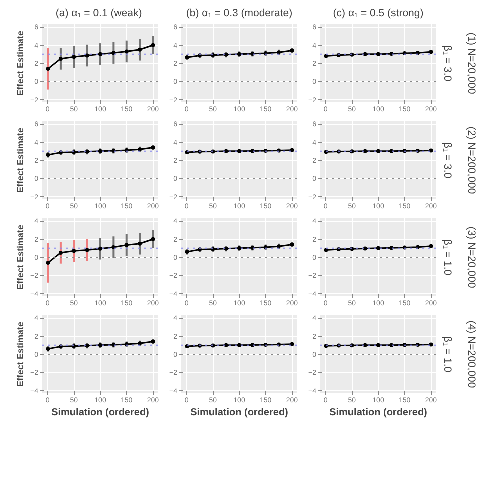 Image resolution: width=481 pixels, height=489 pixels. What do you see at coordinates (378, 14) in the screenshot?
I see `chart-title: (c) α₁ = 0.5 (strong)` at bounding box center [378, 14].